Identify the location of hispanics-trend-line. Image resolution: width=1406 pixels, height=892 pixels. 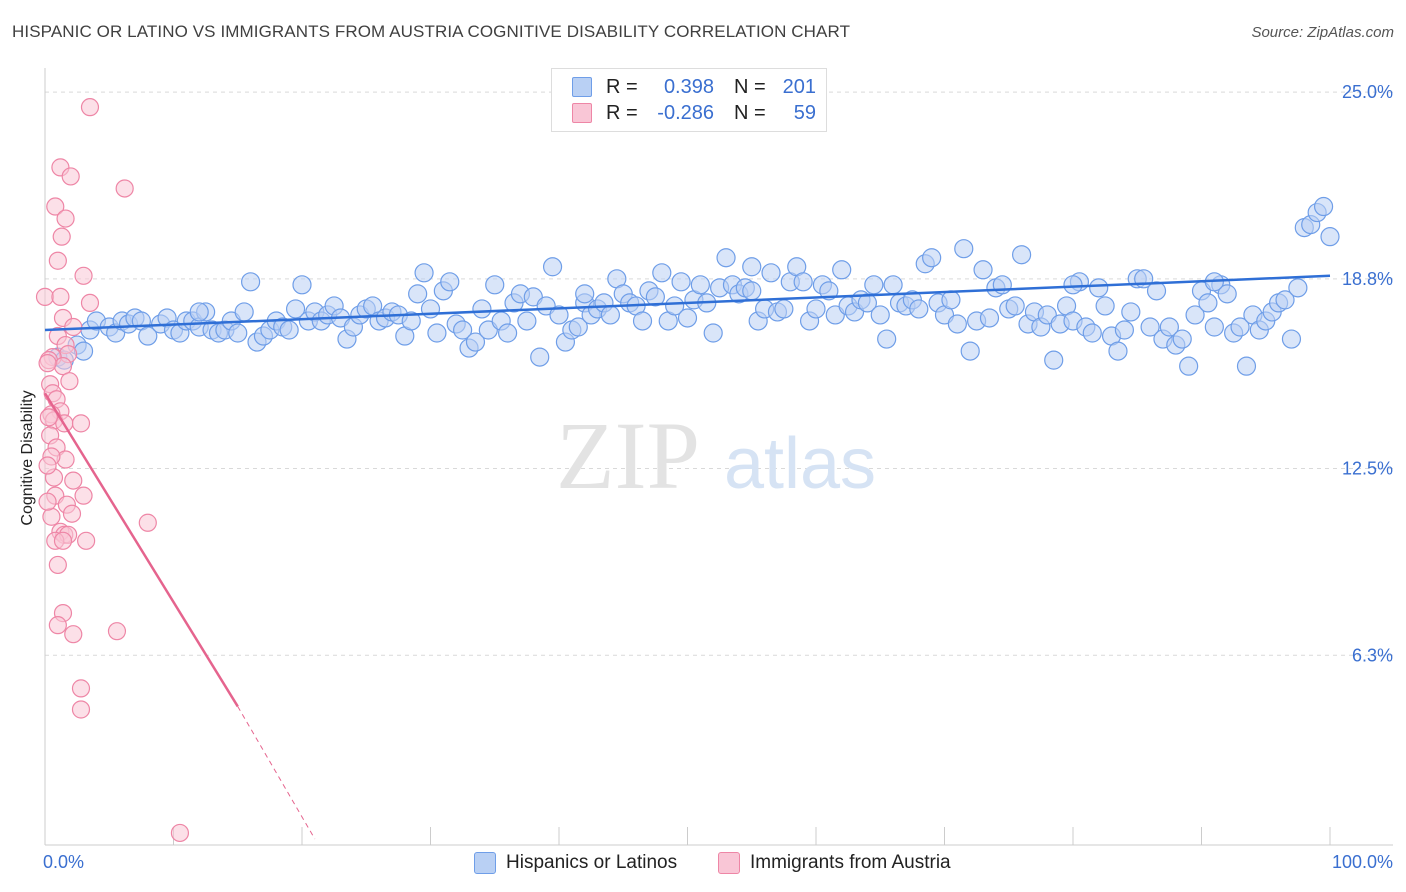
(687, 303).